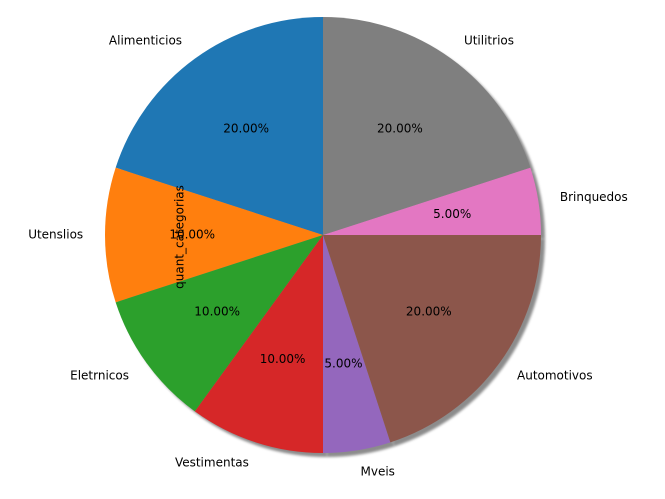  I want to click on pie-slice-utenslios, so click(213, 235).